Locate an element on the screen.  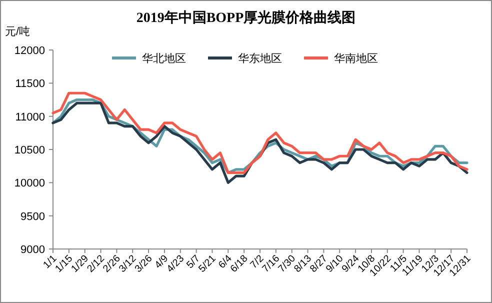
y-tick-label: 9000 is located at coordinates (32, 250).